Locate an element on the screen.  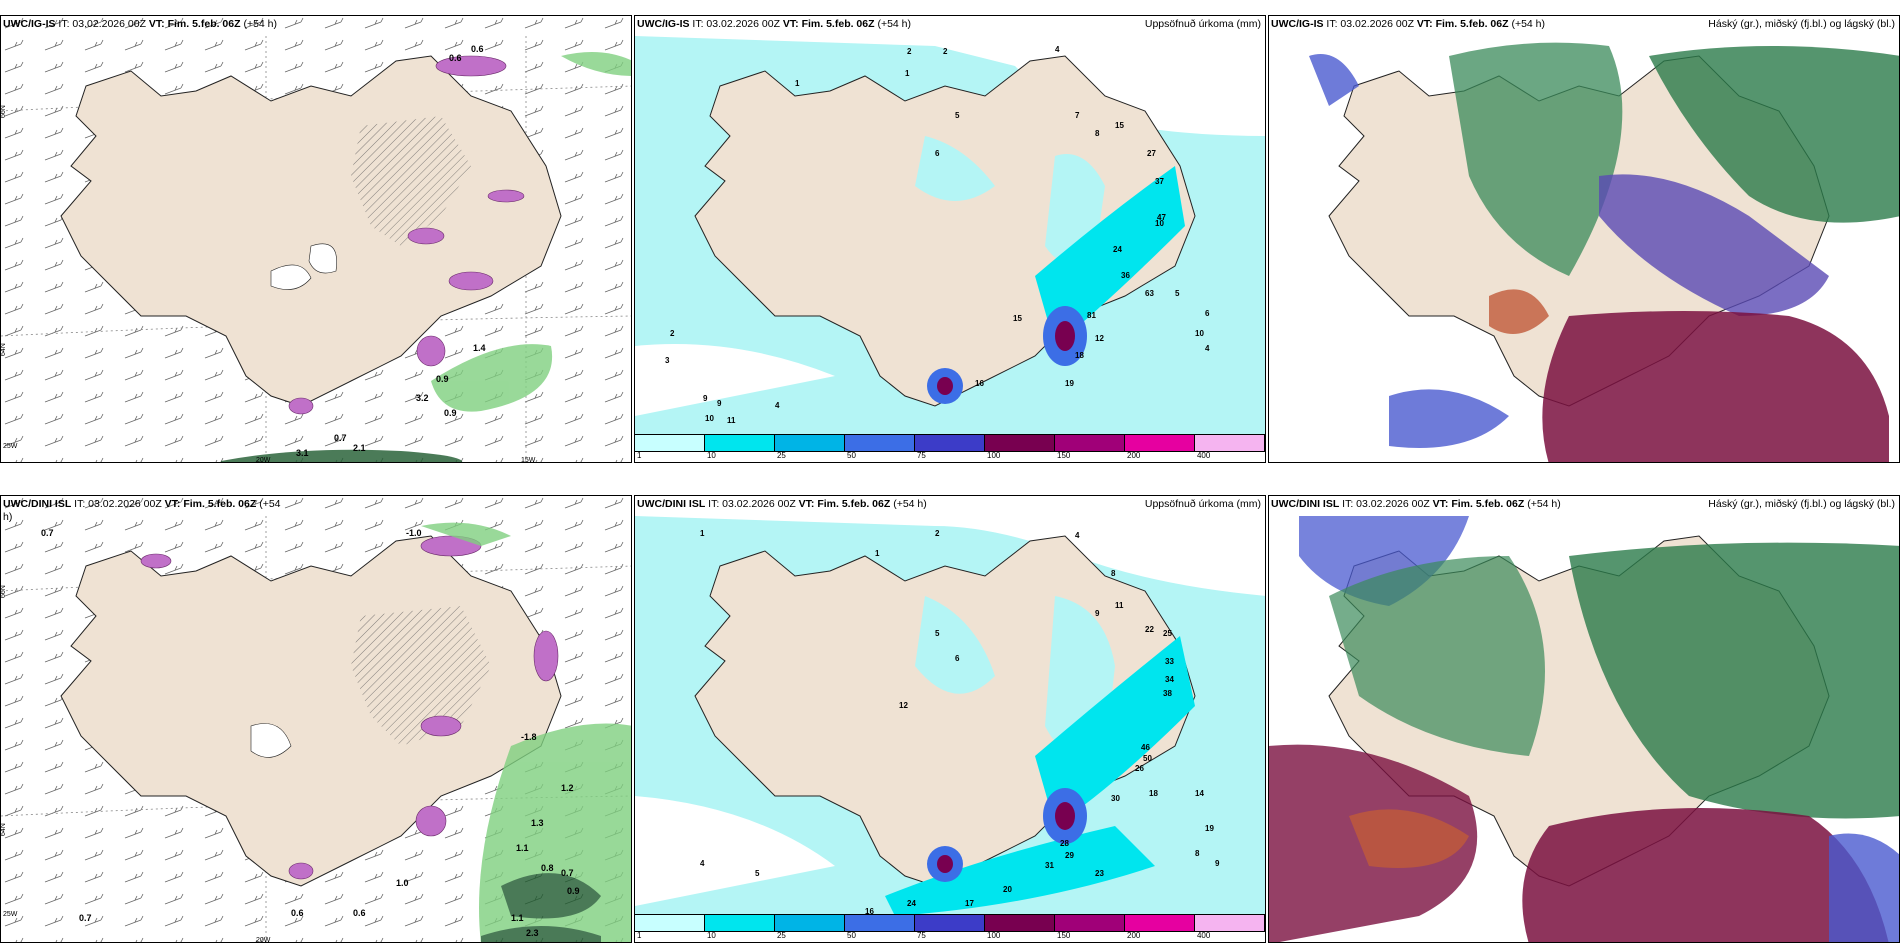
svg-text: 2.3 is located at coordinates (532, 933).